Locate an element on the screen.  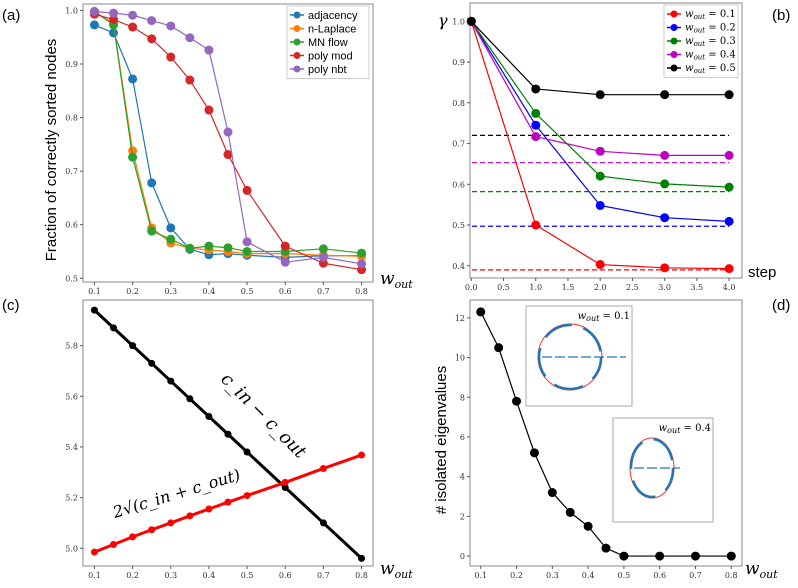
inset-eigenvalue-spectrum: wout = 0.1 is located at coordinates (579, 356).